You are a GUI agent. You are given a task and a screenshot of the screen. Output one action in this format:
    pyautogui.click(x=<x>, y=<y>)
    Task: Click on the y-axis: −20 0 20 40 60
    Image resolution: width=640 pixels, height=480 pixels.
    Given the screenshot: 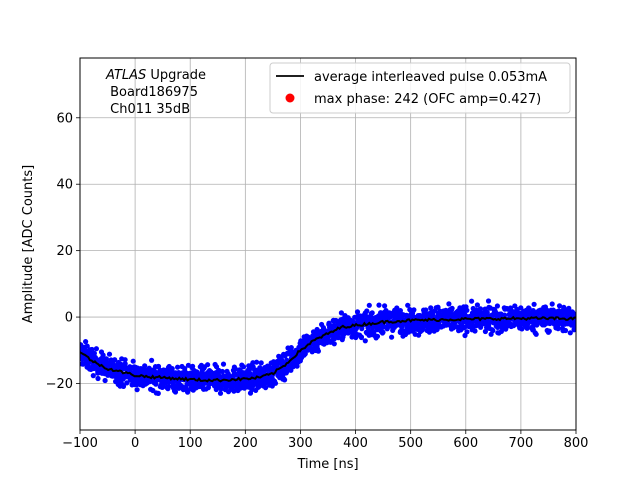 What is the action you would take?
    pyautogui.click(x=63, y=251)
    